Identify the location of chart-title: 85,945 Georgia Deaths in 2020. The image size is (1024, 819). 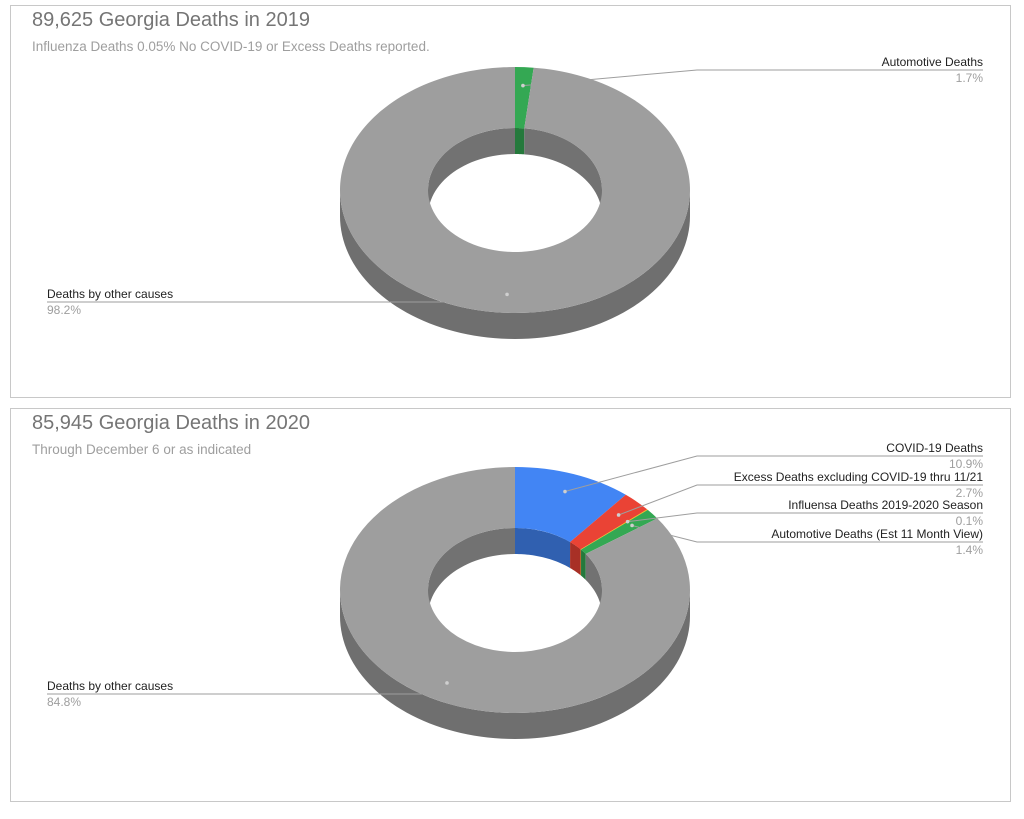
(171, 423).